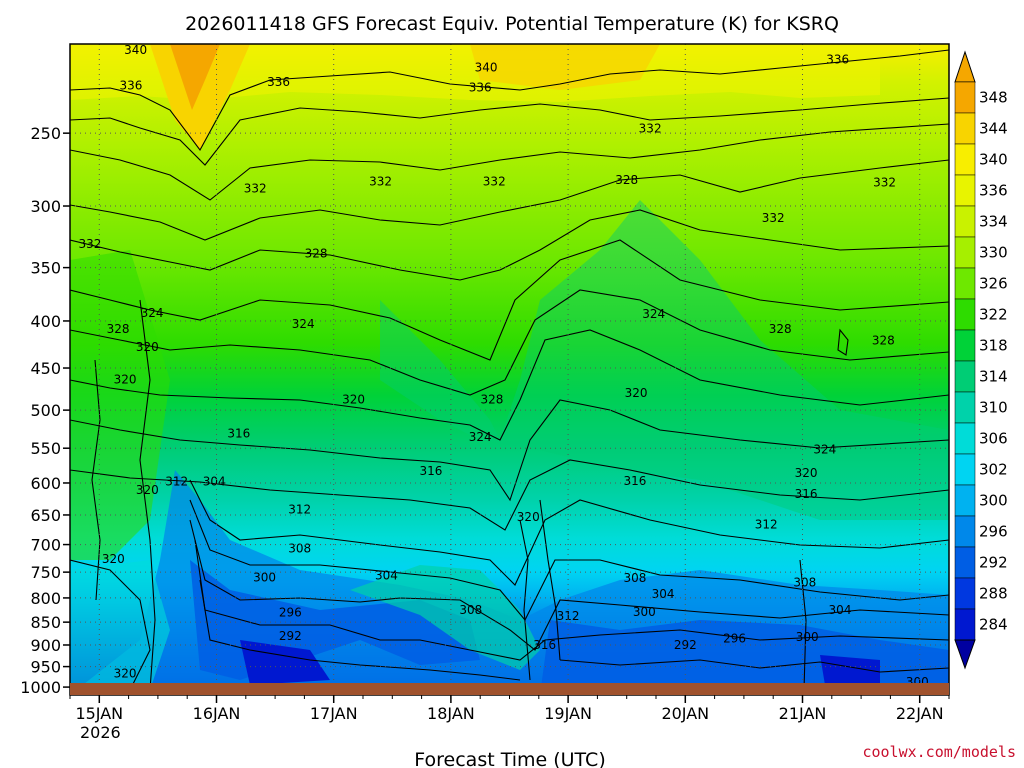 The height and width of the screenshot is (768, 1024). I want to click on colorbar-label: 340, so click(993, 160).